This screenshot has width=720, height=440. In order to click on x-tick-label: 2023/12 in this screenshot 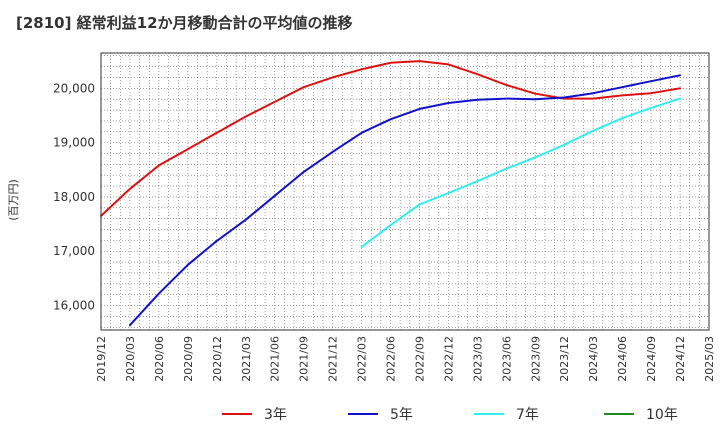, I will do `click(564, 359)`.